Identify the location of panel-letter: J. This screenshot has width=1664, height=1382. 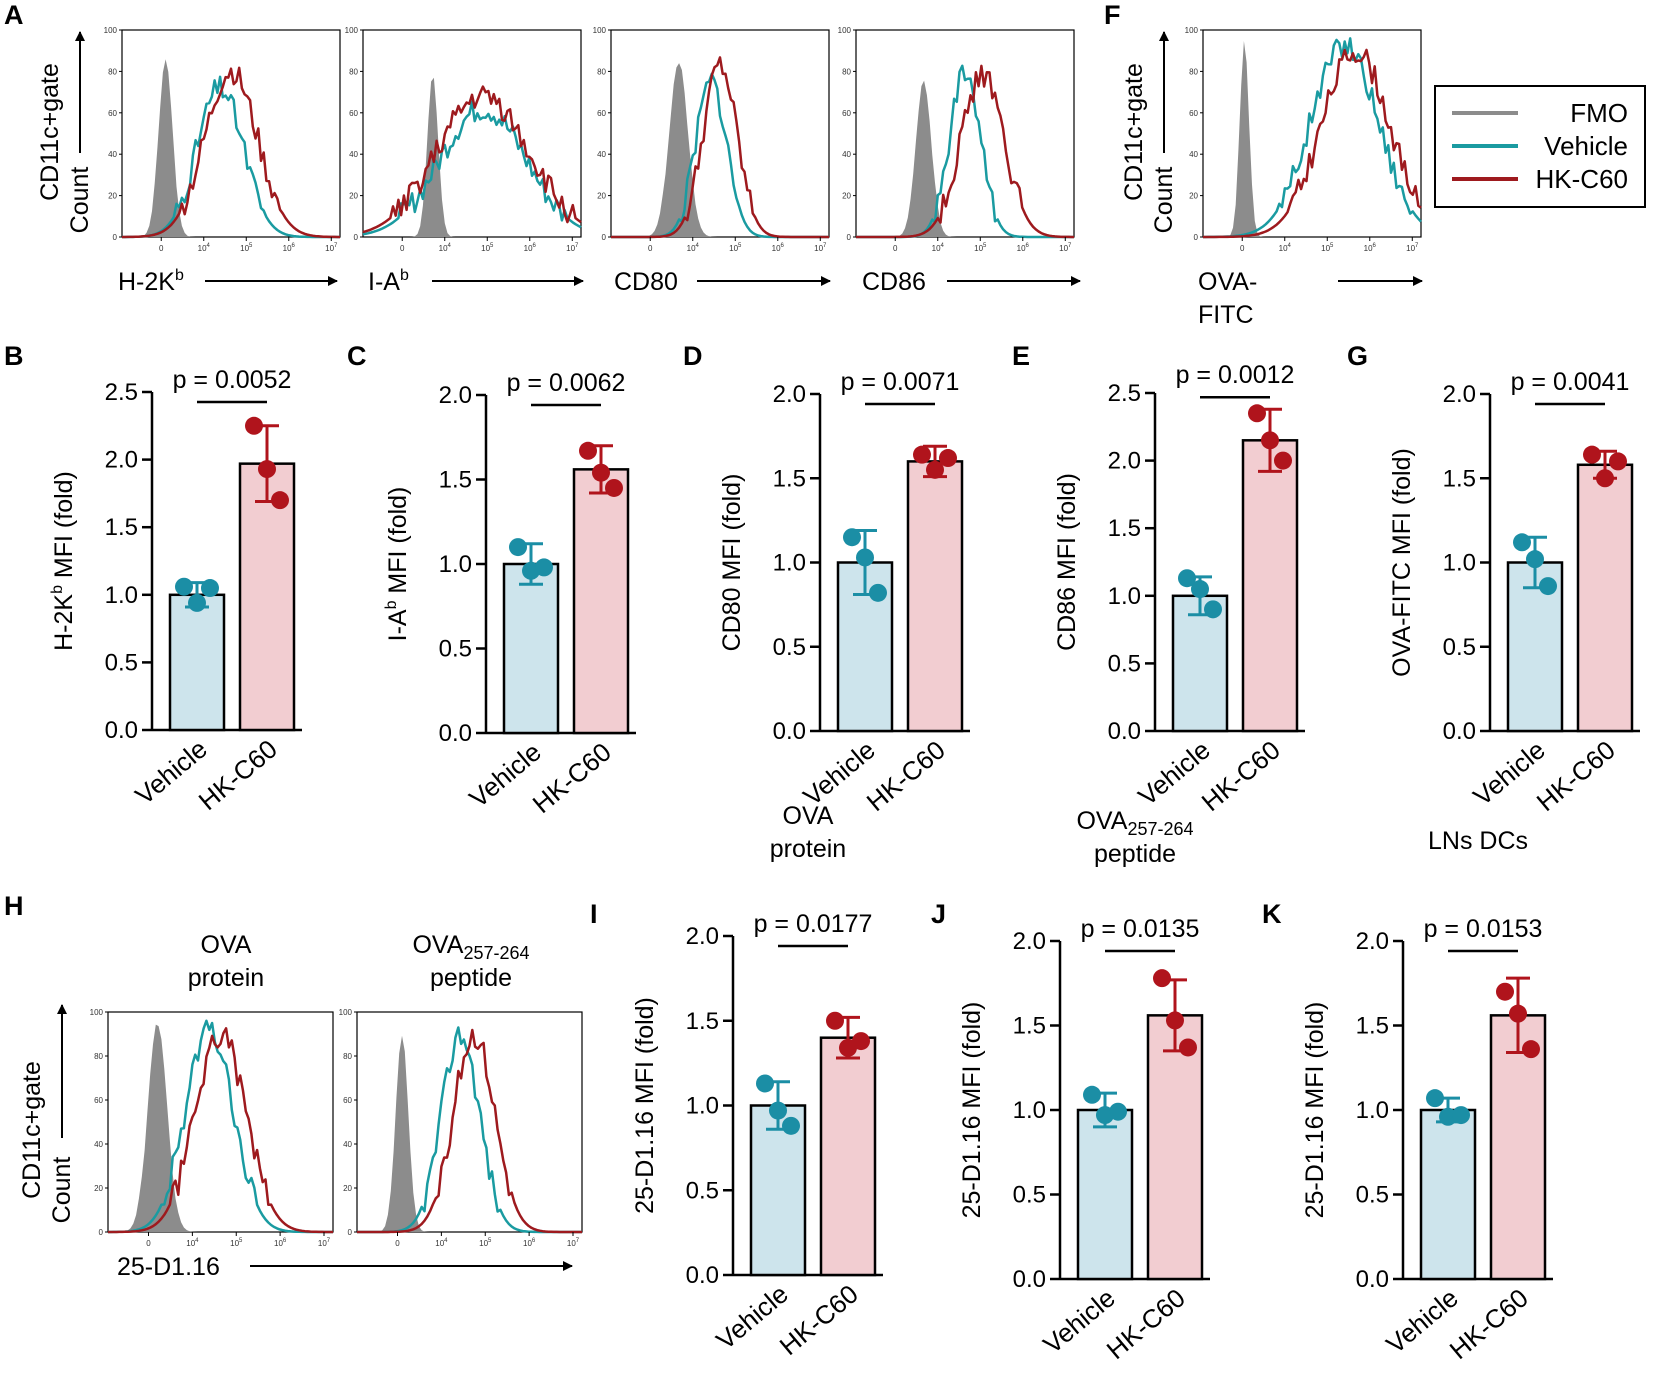
(938, 914).